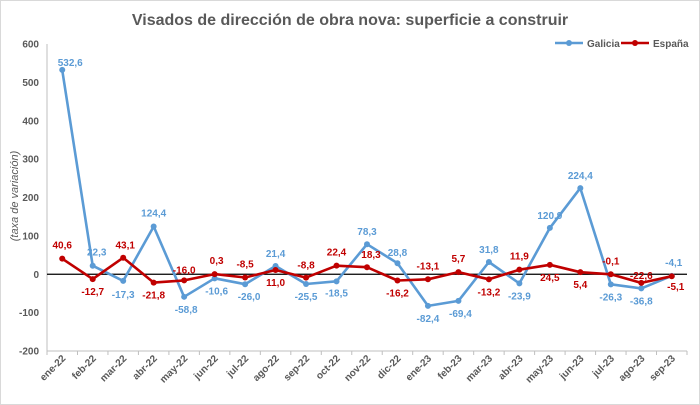 The width and height of the screenshot is (700, 405). What do you see at coordinates (622, 44) in the screenshot?
I see `legend: Galicia España` at bounding box center [622, 44].